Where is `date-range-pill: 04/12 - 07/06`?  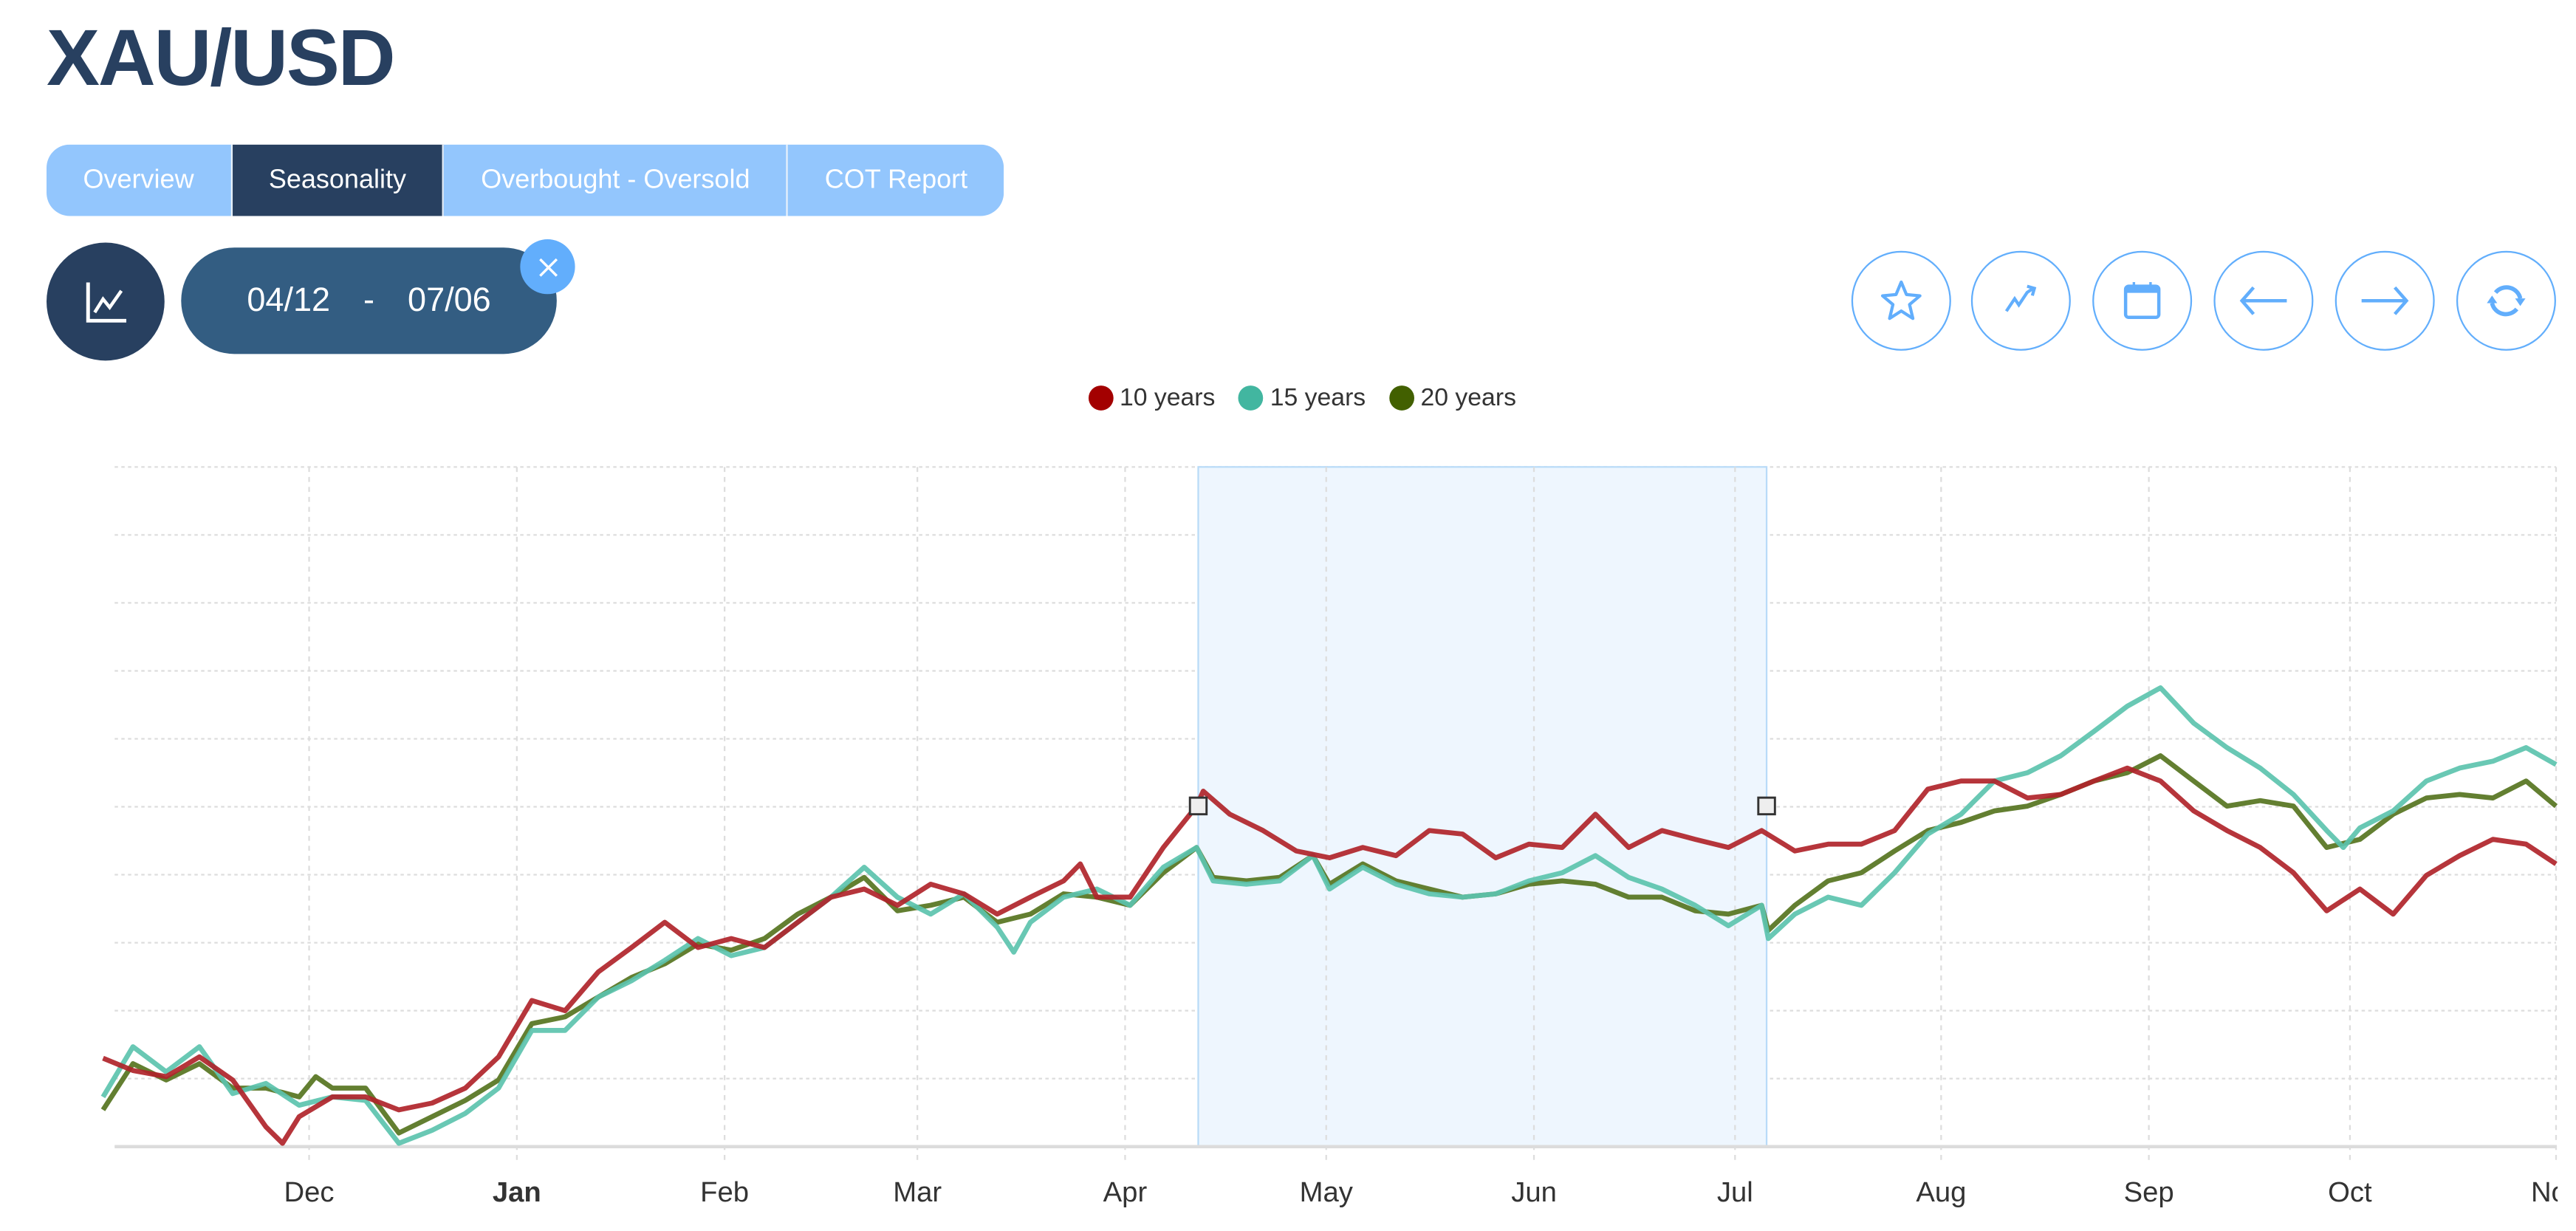
date-range-pill: 04/12 - 07/06 is located at coordinates (369, 300).